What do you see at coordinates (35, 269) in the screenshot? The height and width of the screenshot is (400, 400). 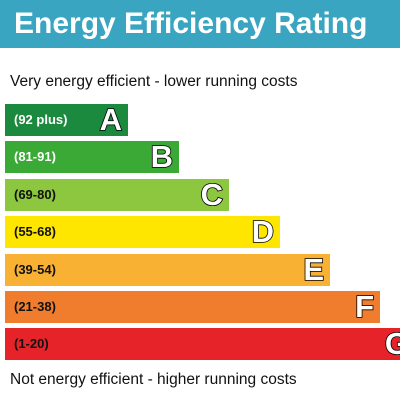 I see `band-range: (39-54)` at bounding box center [35, 269].